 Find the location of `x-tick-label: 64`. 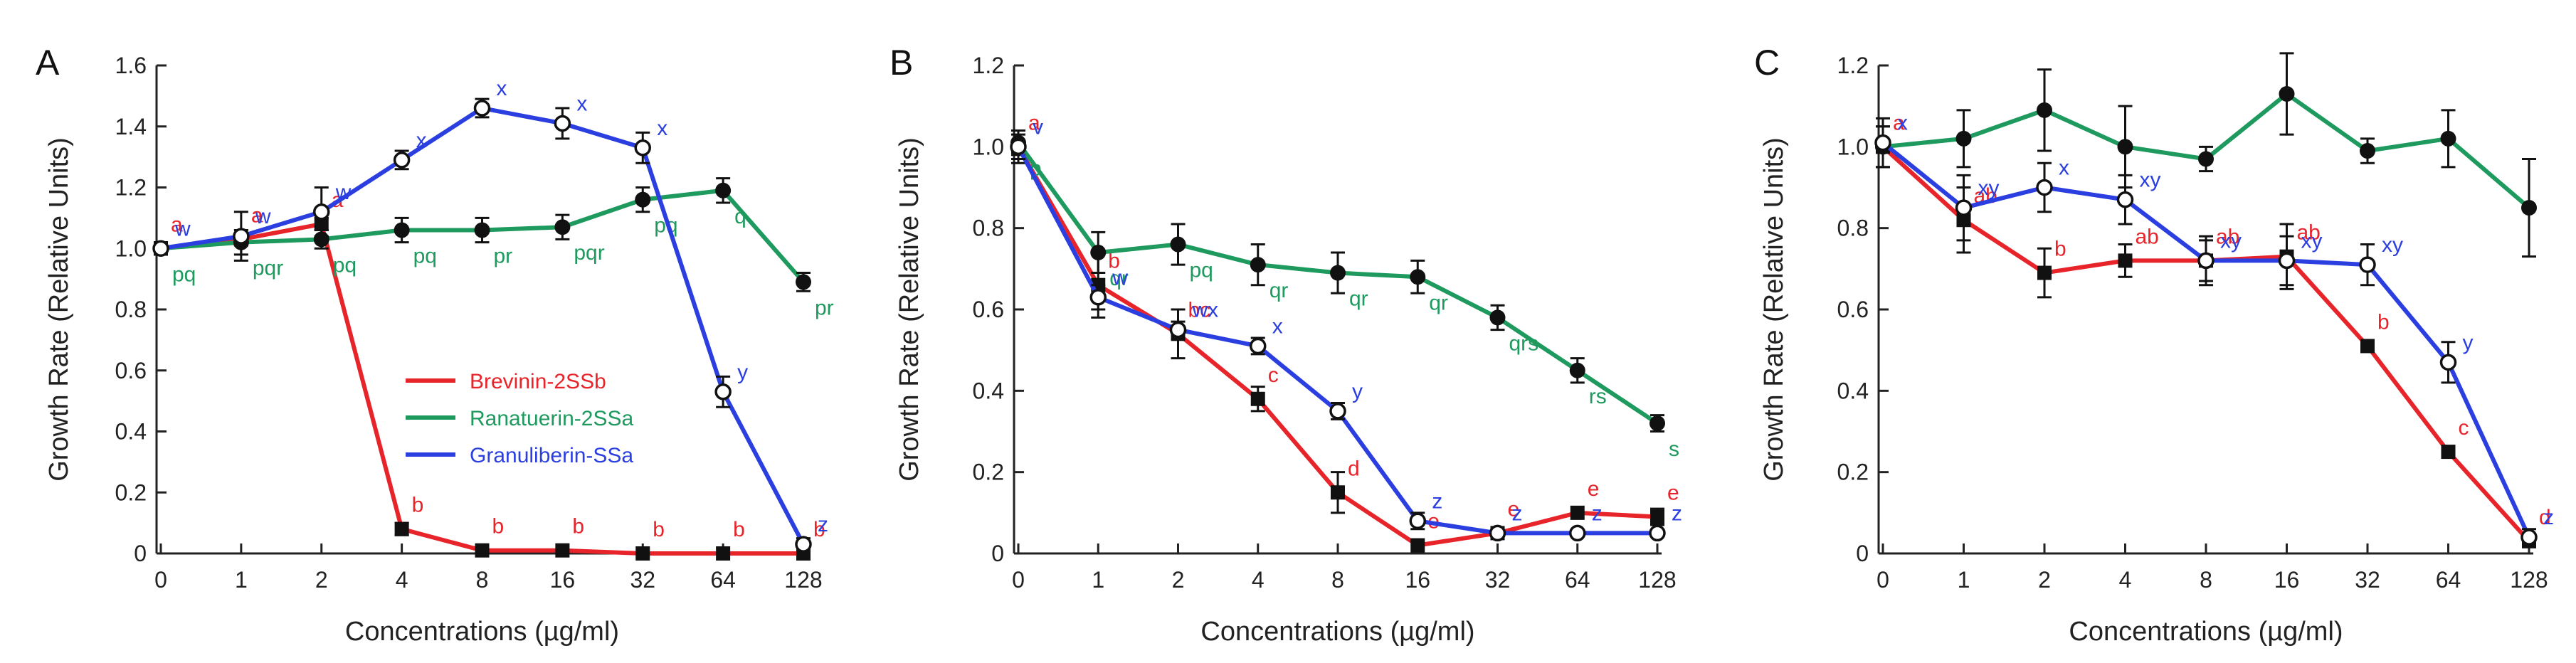

x-tick-label: 64 is located at coordinates (1577, 580).